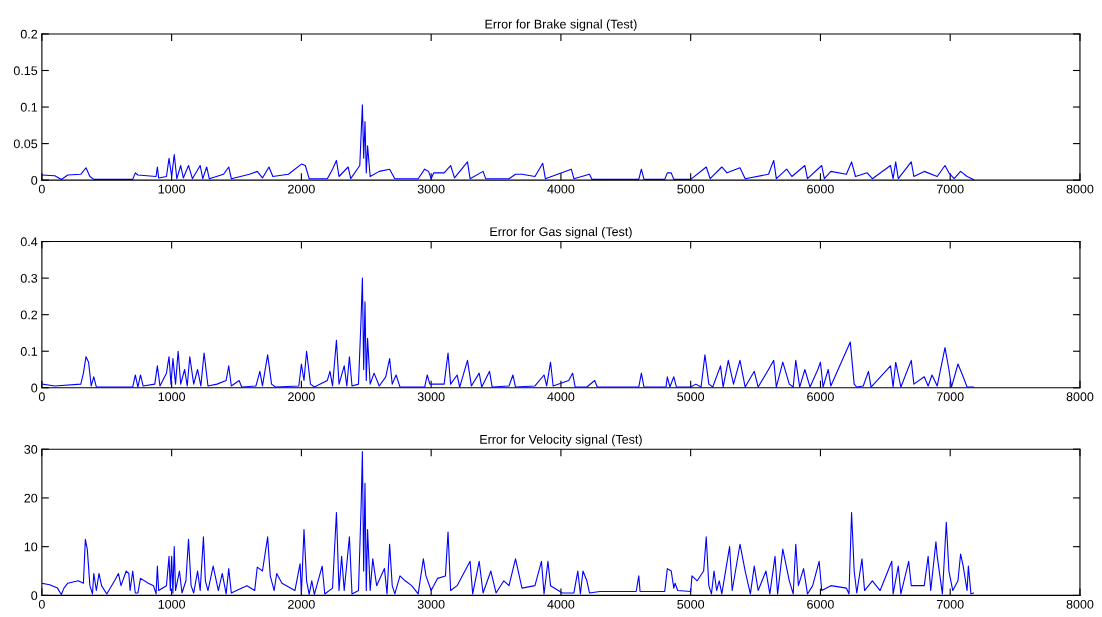 The height and width of the screenshot is (617, 1102). I want to click on y-tick-label: 0.05, so click(25, 144).